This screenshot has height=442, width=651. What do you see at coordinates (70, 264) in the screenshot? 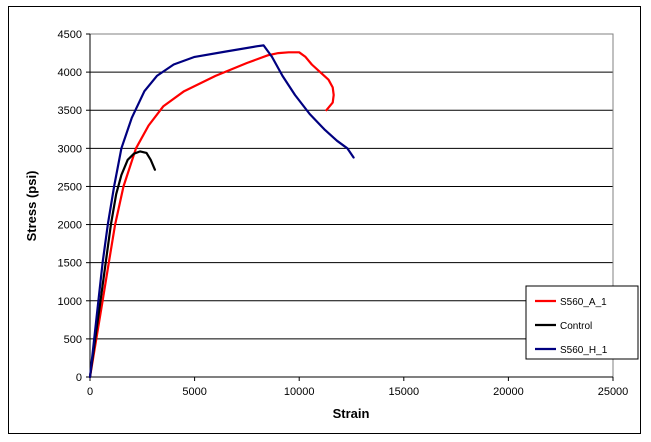
I see `y-tick-label-3: 1500` at bounding box center [70, 264].